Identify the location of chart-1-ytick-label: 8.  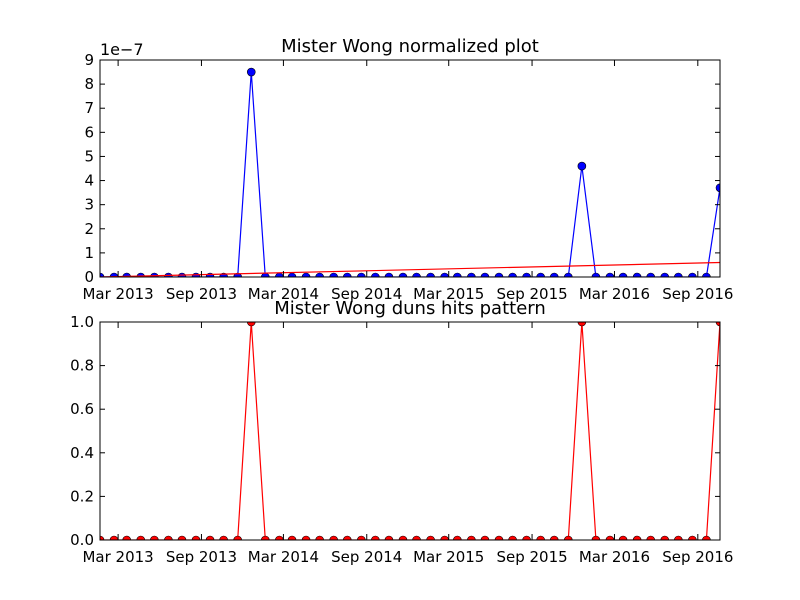
(89, 84).